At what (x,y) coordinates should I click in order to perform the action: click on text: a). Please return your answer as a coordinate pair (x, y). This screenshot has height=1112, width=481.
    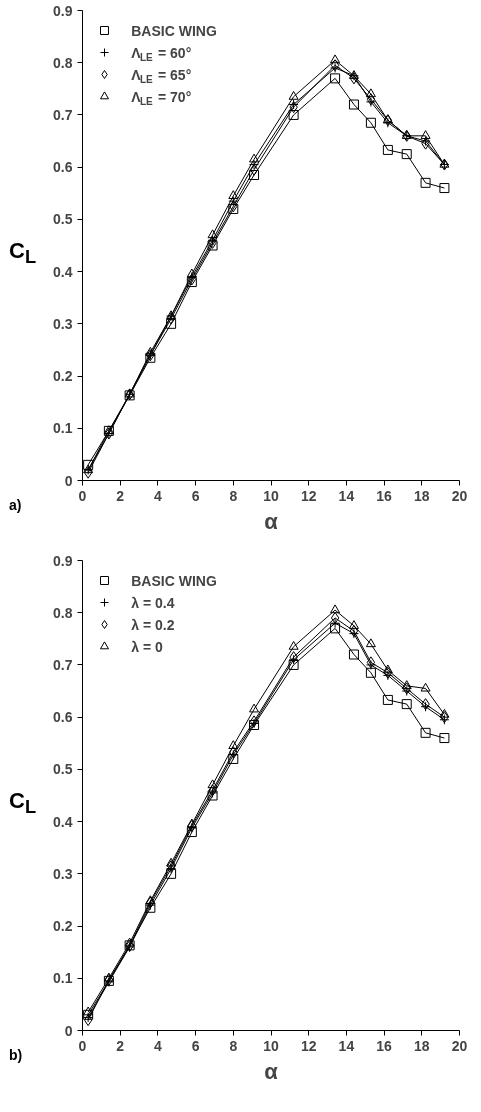
    Looking at the image, I should click on (15, 505).